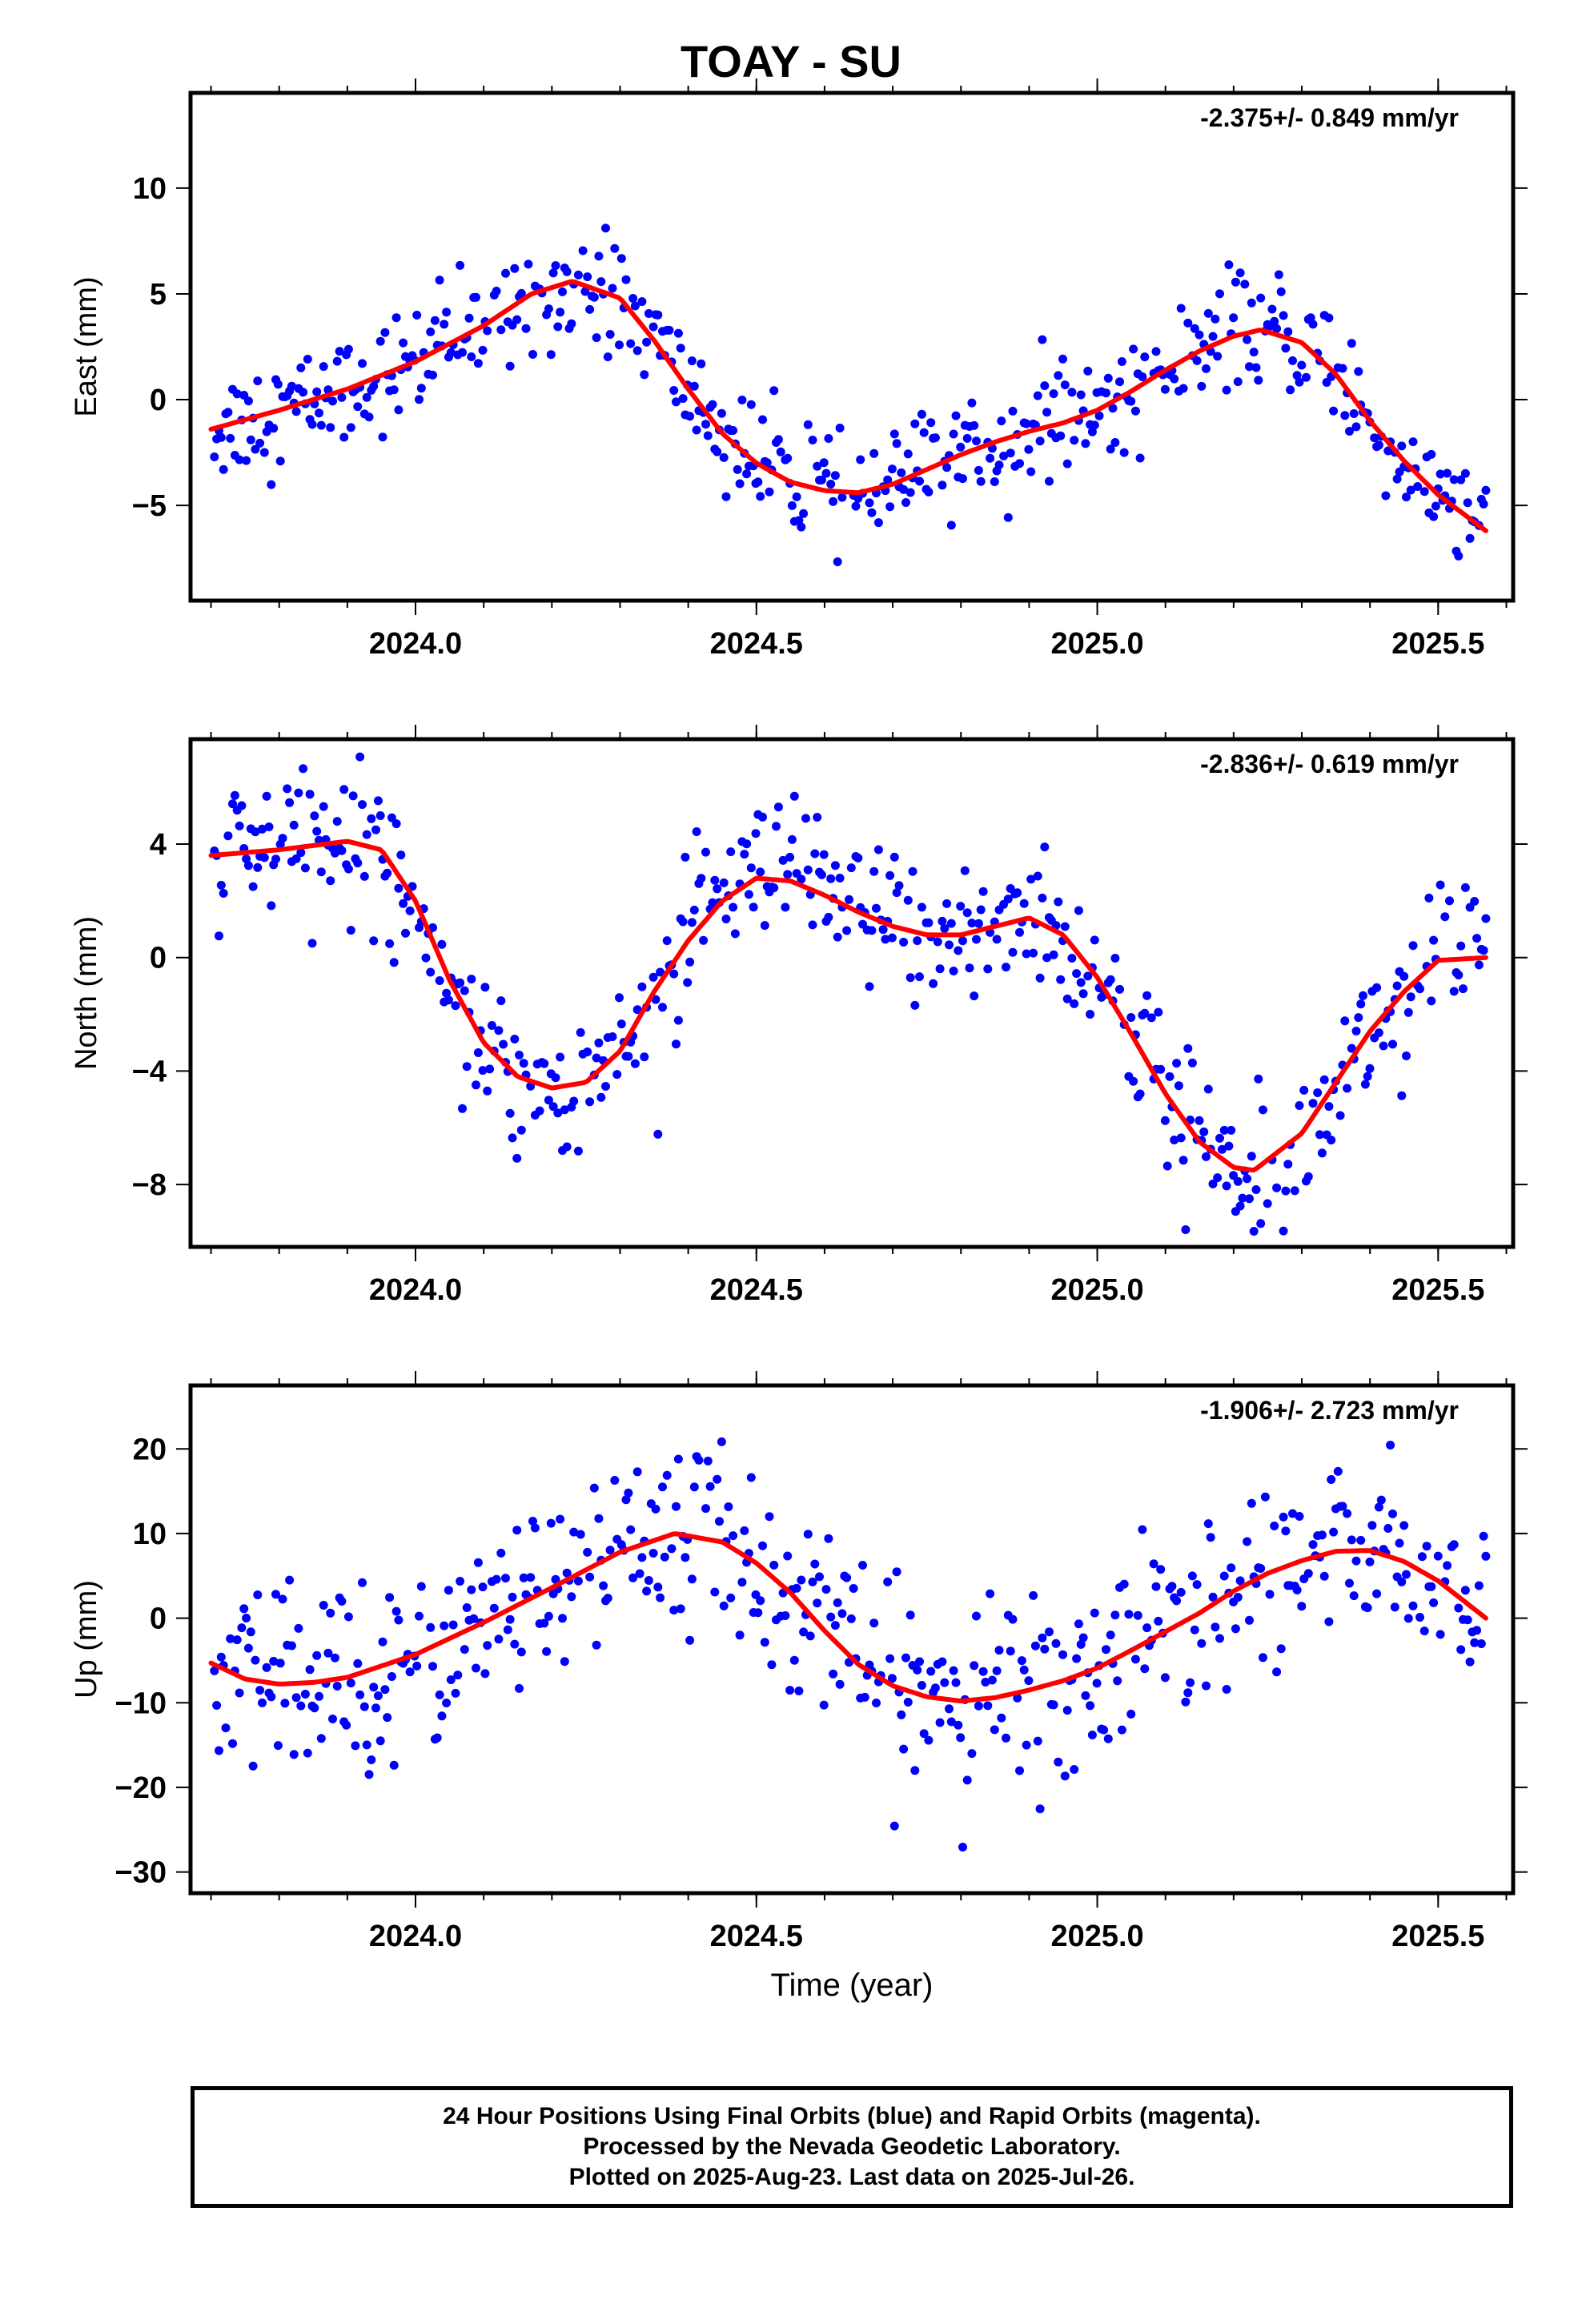 The width and height of the screenshot is (1582, 2324). Describe the element at coordinates (416, 1290) in the screenshot. I see `x-tick-label: 2024.0` at that location.